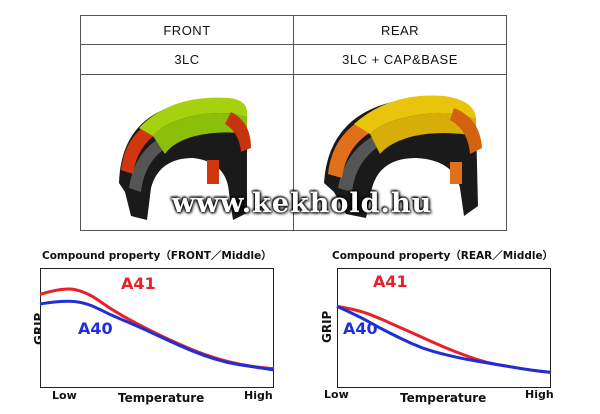  What do you see at coordinates (200, 133) in the screenshot?
I see `front-tire-tread-face` at bounding box center [200, 133].